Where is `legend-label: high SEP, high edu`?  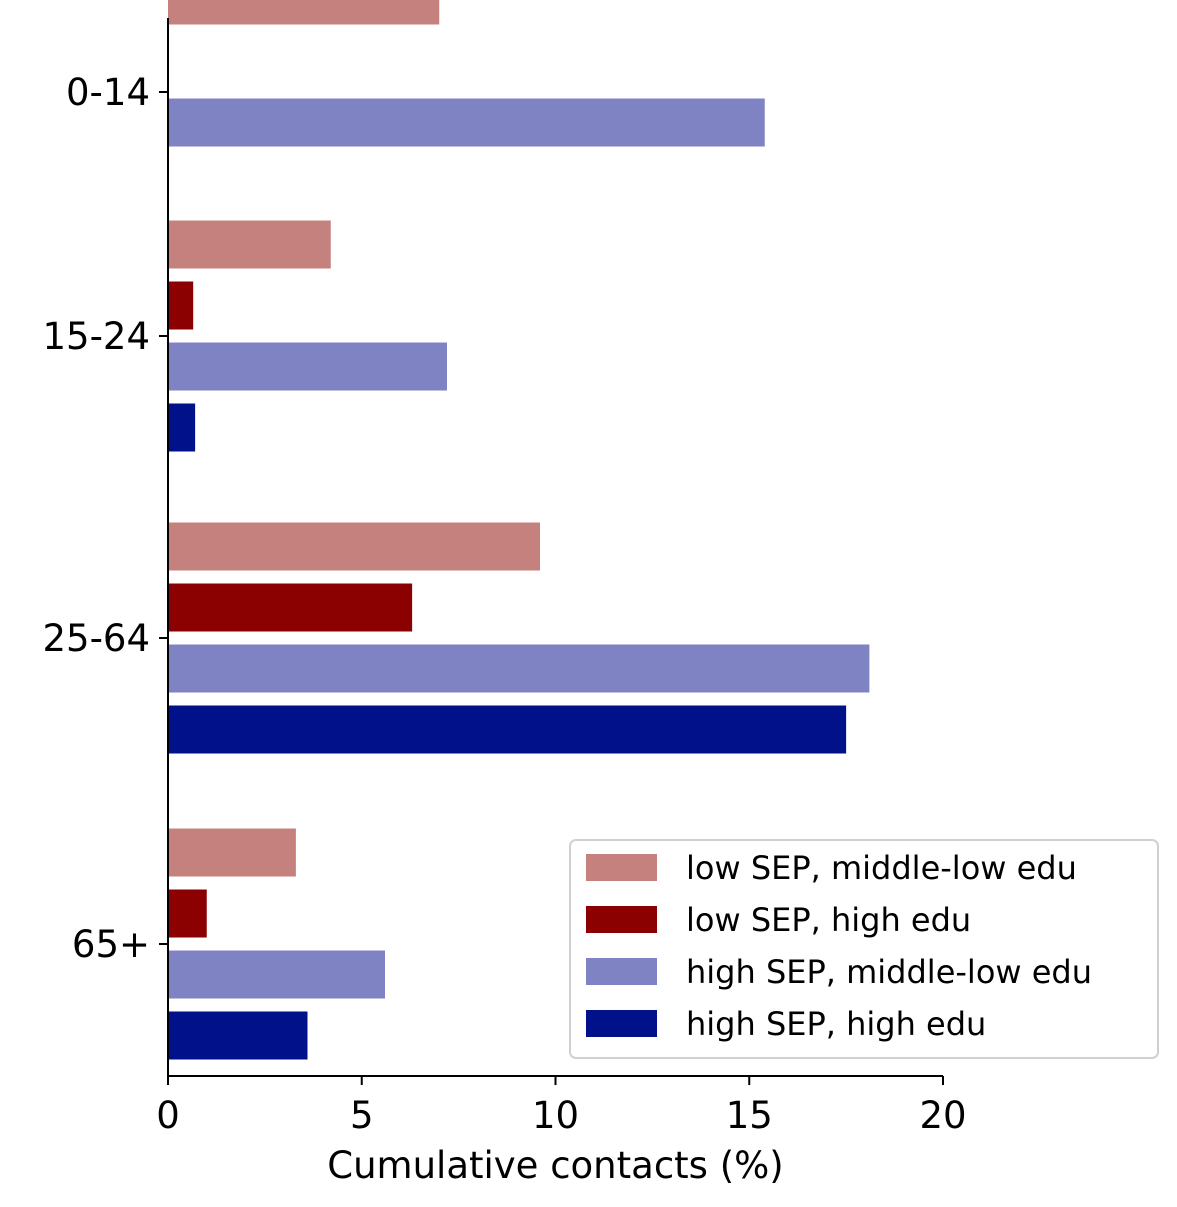
legend-label: high SEP, high edu is located at coordinates (836, 1024).